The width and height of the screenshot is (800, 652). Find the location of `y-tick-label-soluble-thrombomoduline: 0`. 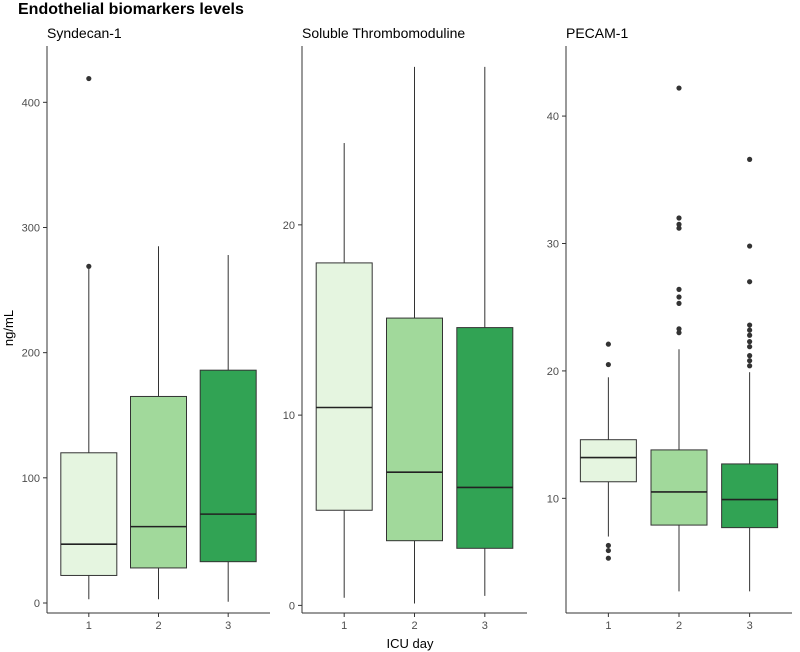

y-tick-label-soluble-thrombomoduline: 0 is located at coordinates (292, 606).